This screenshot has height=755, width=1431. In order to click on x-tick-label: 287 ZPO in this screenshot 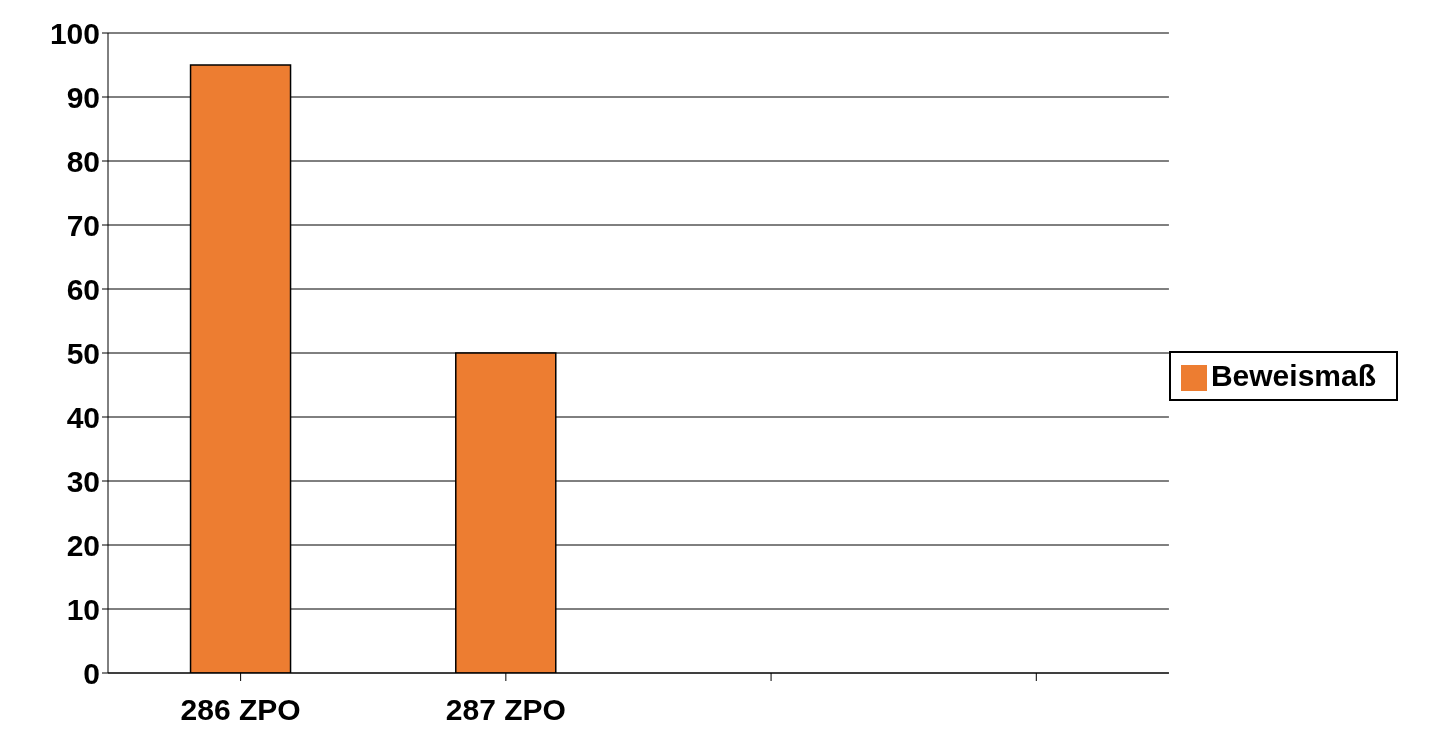, I will do `click(505, 710)`.